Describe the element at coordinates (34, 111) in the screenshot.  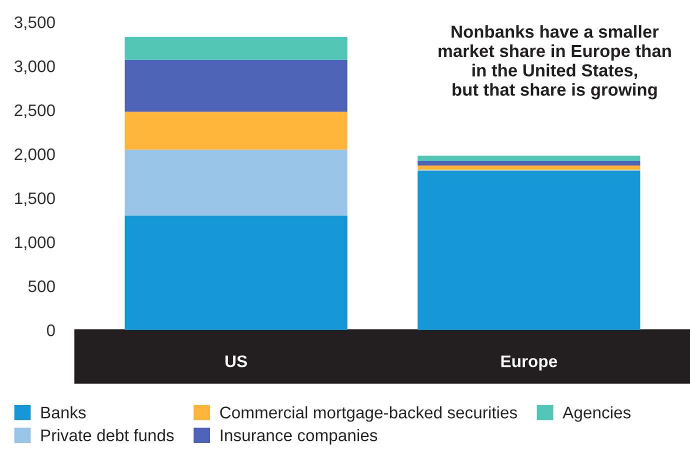
I see `y-tick-label: 2,500` at that location.